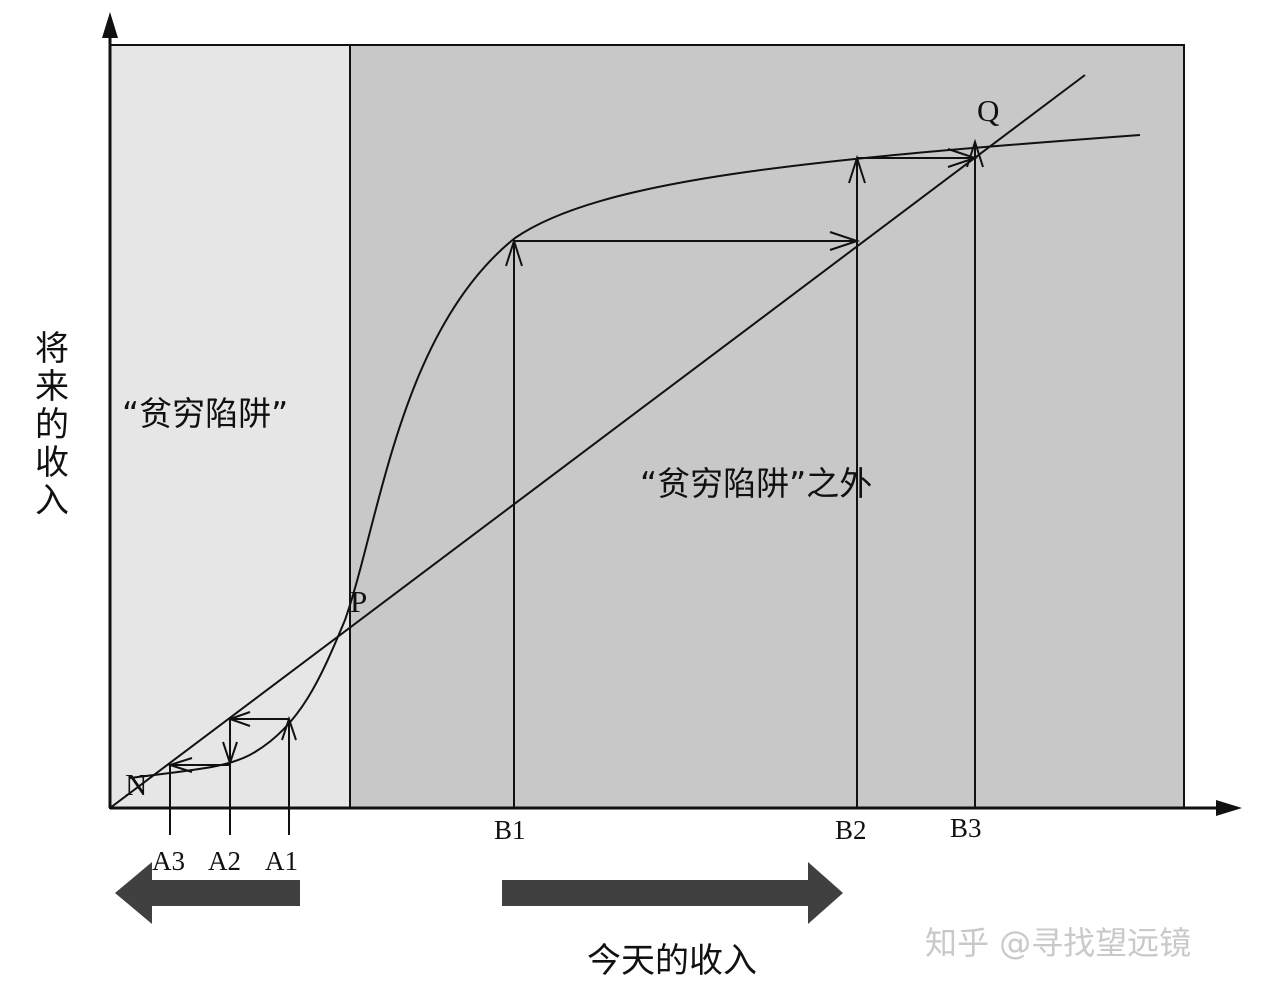  I want to click on x-axis-title: 今天的收入, so click(672, 961).